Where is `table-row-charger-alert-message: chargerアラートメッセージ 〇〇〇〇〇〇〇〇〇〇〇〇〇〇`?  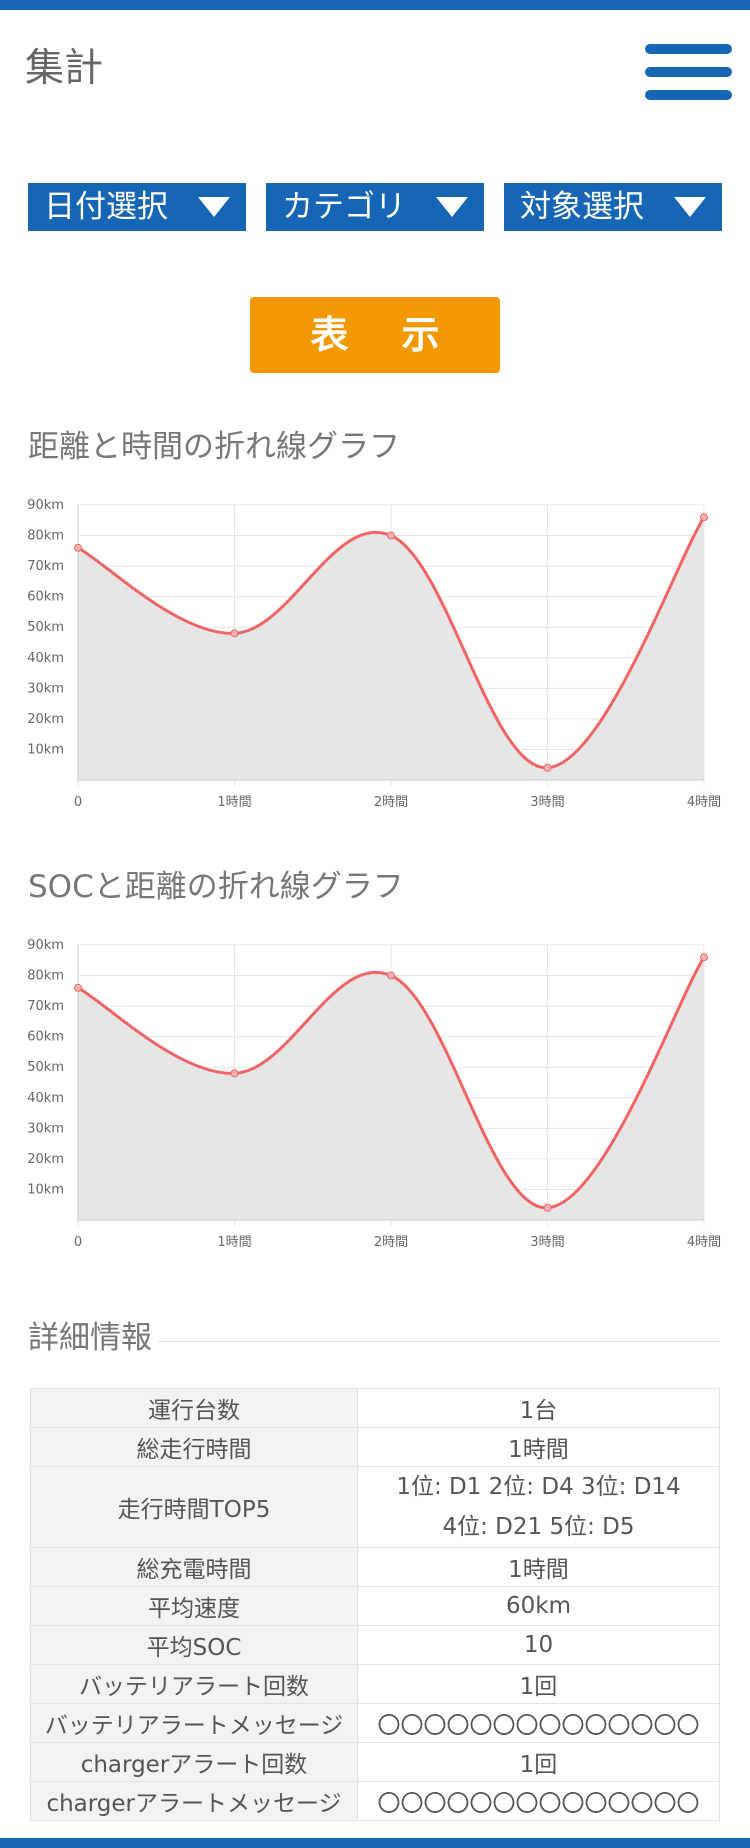 table-row-charger-alert-message: chargerアラートメッセージ 〇〇〇〇〇〇〇〇〇〇〇〇〇〇 is located at coordinates (375, 1801).